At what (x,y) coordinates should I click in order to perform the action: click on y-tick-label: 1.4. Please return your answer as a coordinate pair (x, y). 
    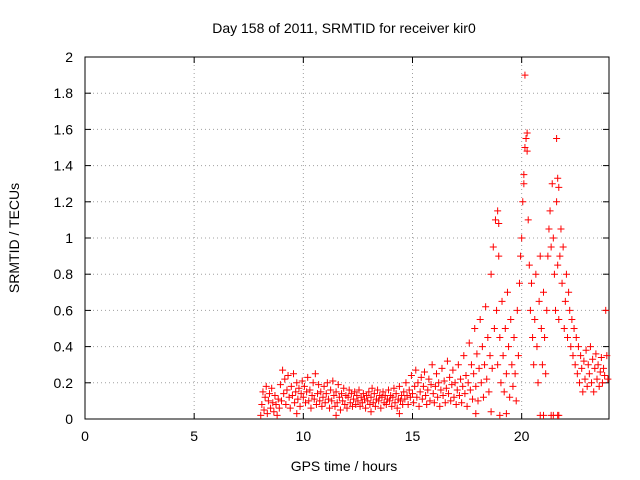
    Looking at the image, I should click on (64, 166).